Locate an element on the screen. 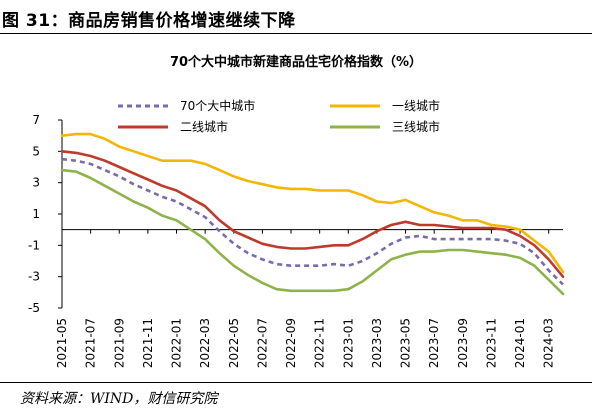  y-tick-label: -5 is located at coordinates (34, 308).